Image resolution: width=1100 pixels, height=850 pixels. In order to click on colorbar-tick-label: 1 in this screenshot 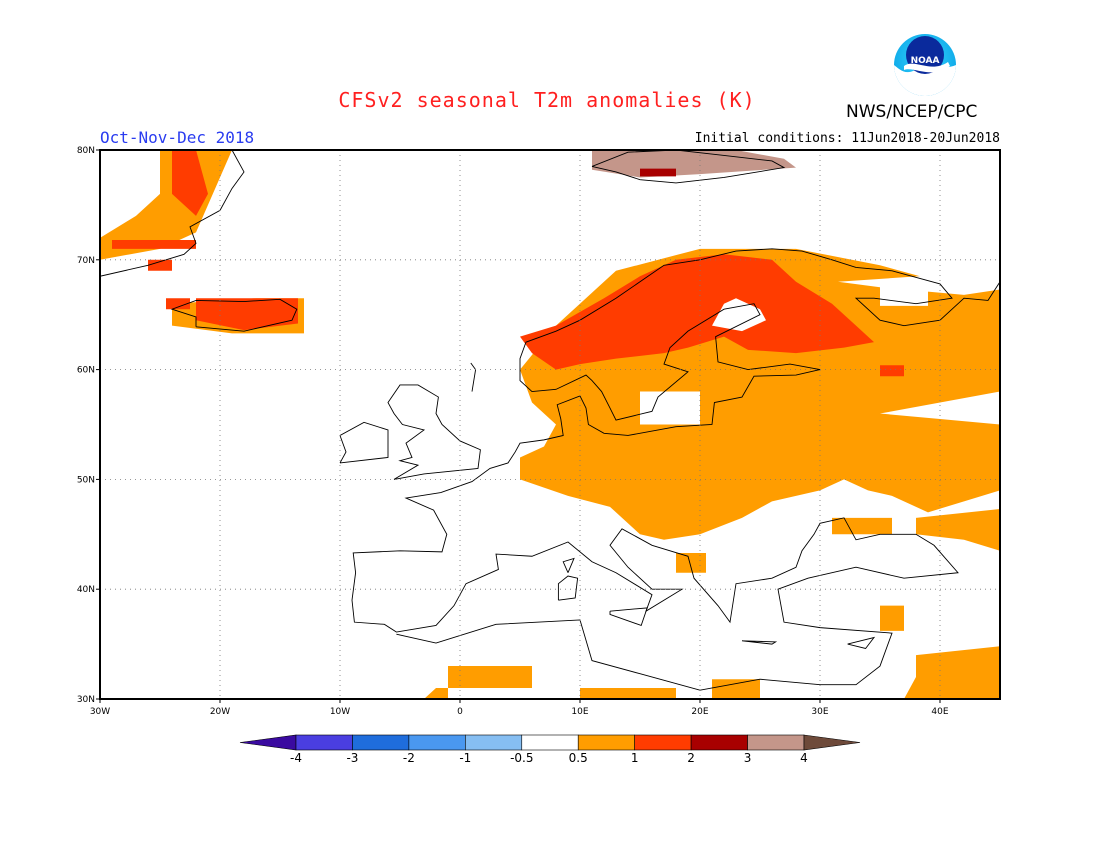, I will do `click(635, 758)`.